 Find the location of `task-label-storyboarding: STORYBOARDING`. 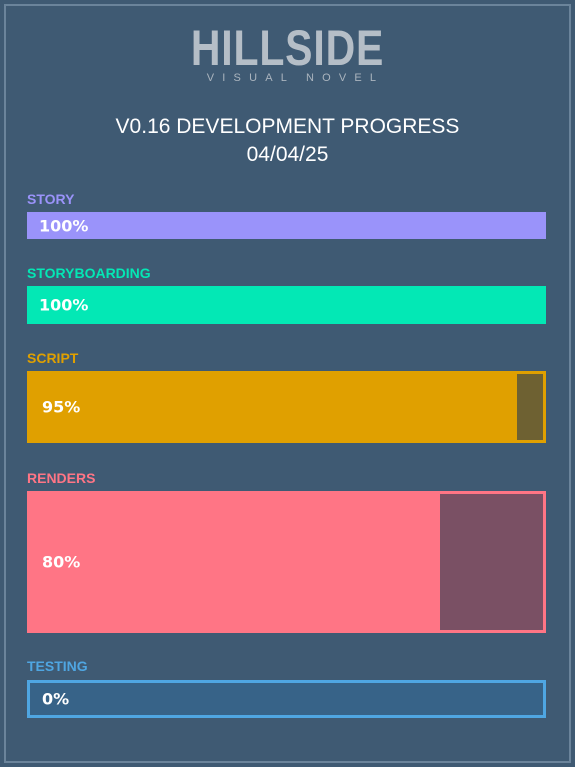

task-label-storyboarding: STORYBOARDING is located at coordinates (89, 273).